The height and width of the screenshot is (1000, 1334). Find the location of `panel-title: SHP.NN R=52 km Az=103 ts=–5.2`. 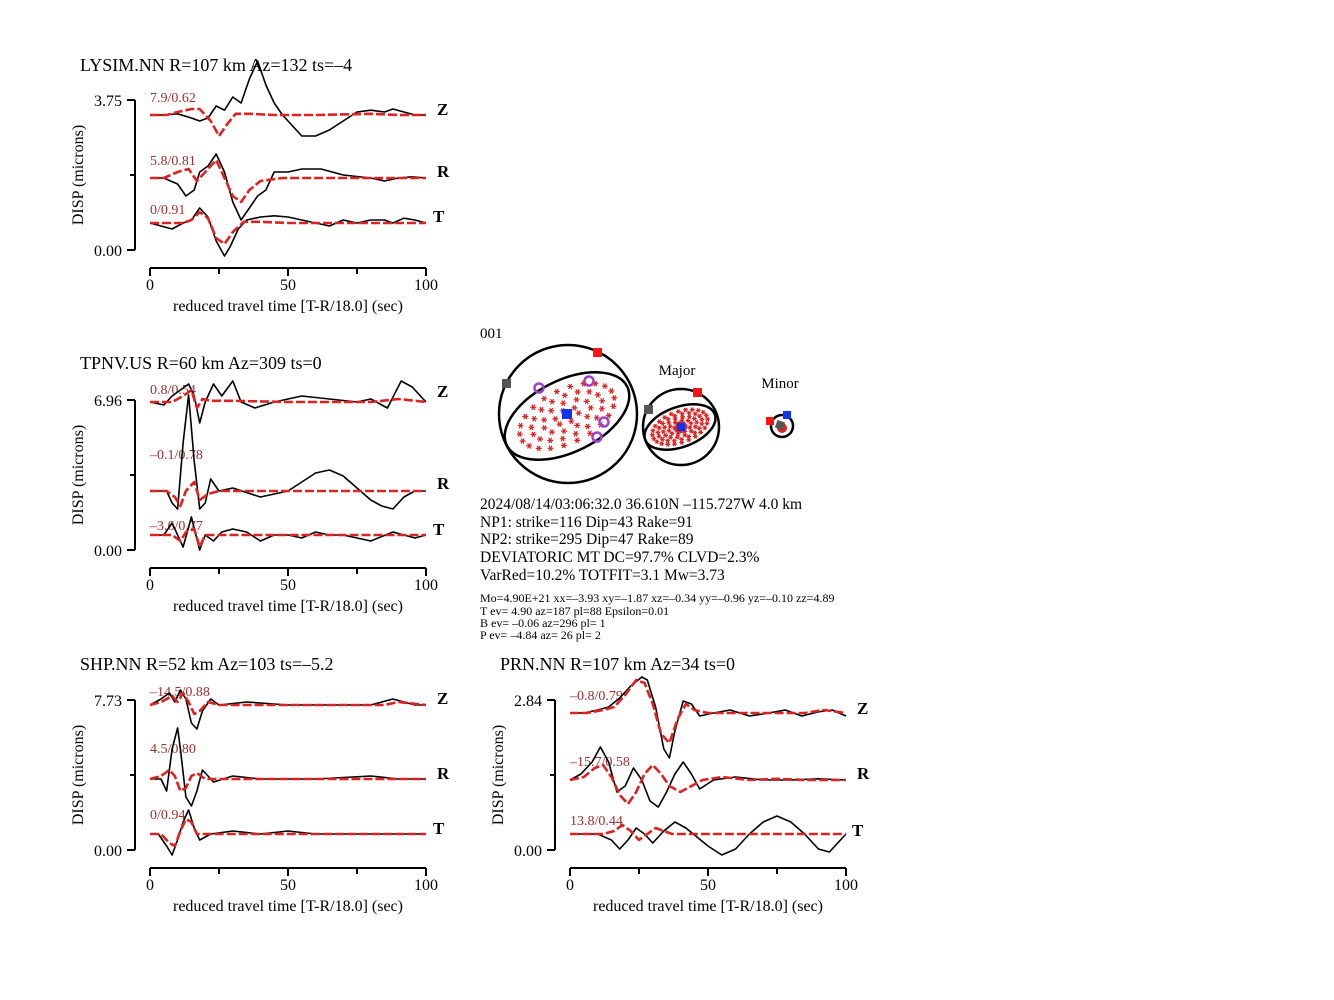

panel-title: SHP.NN R=52 km Az=103 ts=–5.2 is located at coordinates (207, 664).